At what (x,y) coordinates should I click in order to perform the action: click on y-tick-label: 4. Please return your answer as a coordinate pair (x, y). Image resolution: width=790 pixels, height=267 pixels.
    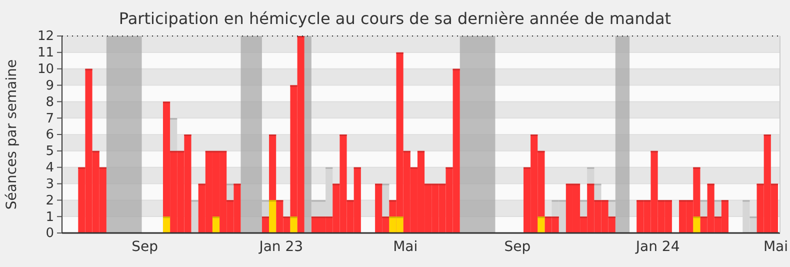
    Looking at the image, I should click on (50, 168).